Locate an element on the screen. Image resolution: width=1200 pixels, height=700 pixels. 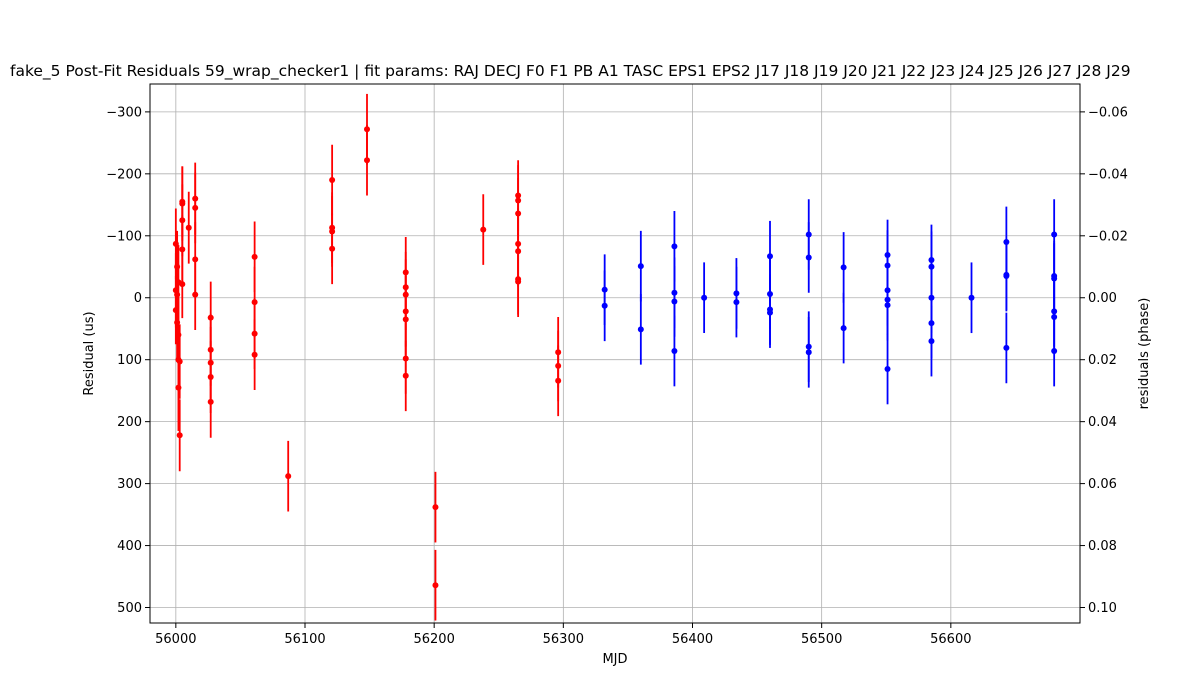
y-tick-label: 300 is located at coordinates (129, 484).